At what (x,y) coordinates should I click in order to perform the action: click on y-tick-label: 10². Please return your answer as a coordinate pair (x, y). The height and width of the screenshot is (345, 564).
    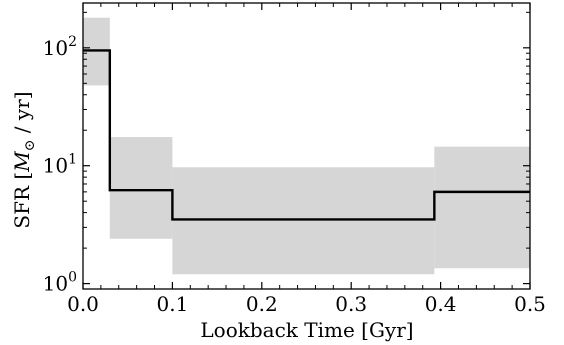
    Looking at the image, I should click on (60, 47).